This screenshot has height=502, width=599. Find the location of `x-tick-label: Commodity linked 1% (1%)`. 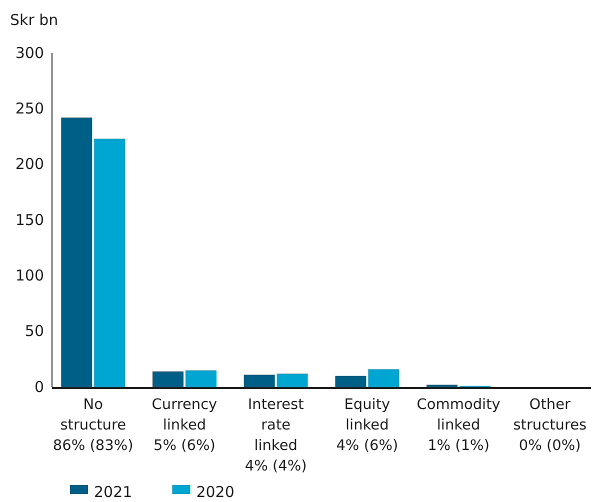

x-tick-label: Commodity linked 1% (1%) is located at coordinates (458, 425).